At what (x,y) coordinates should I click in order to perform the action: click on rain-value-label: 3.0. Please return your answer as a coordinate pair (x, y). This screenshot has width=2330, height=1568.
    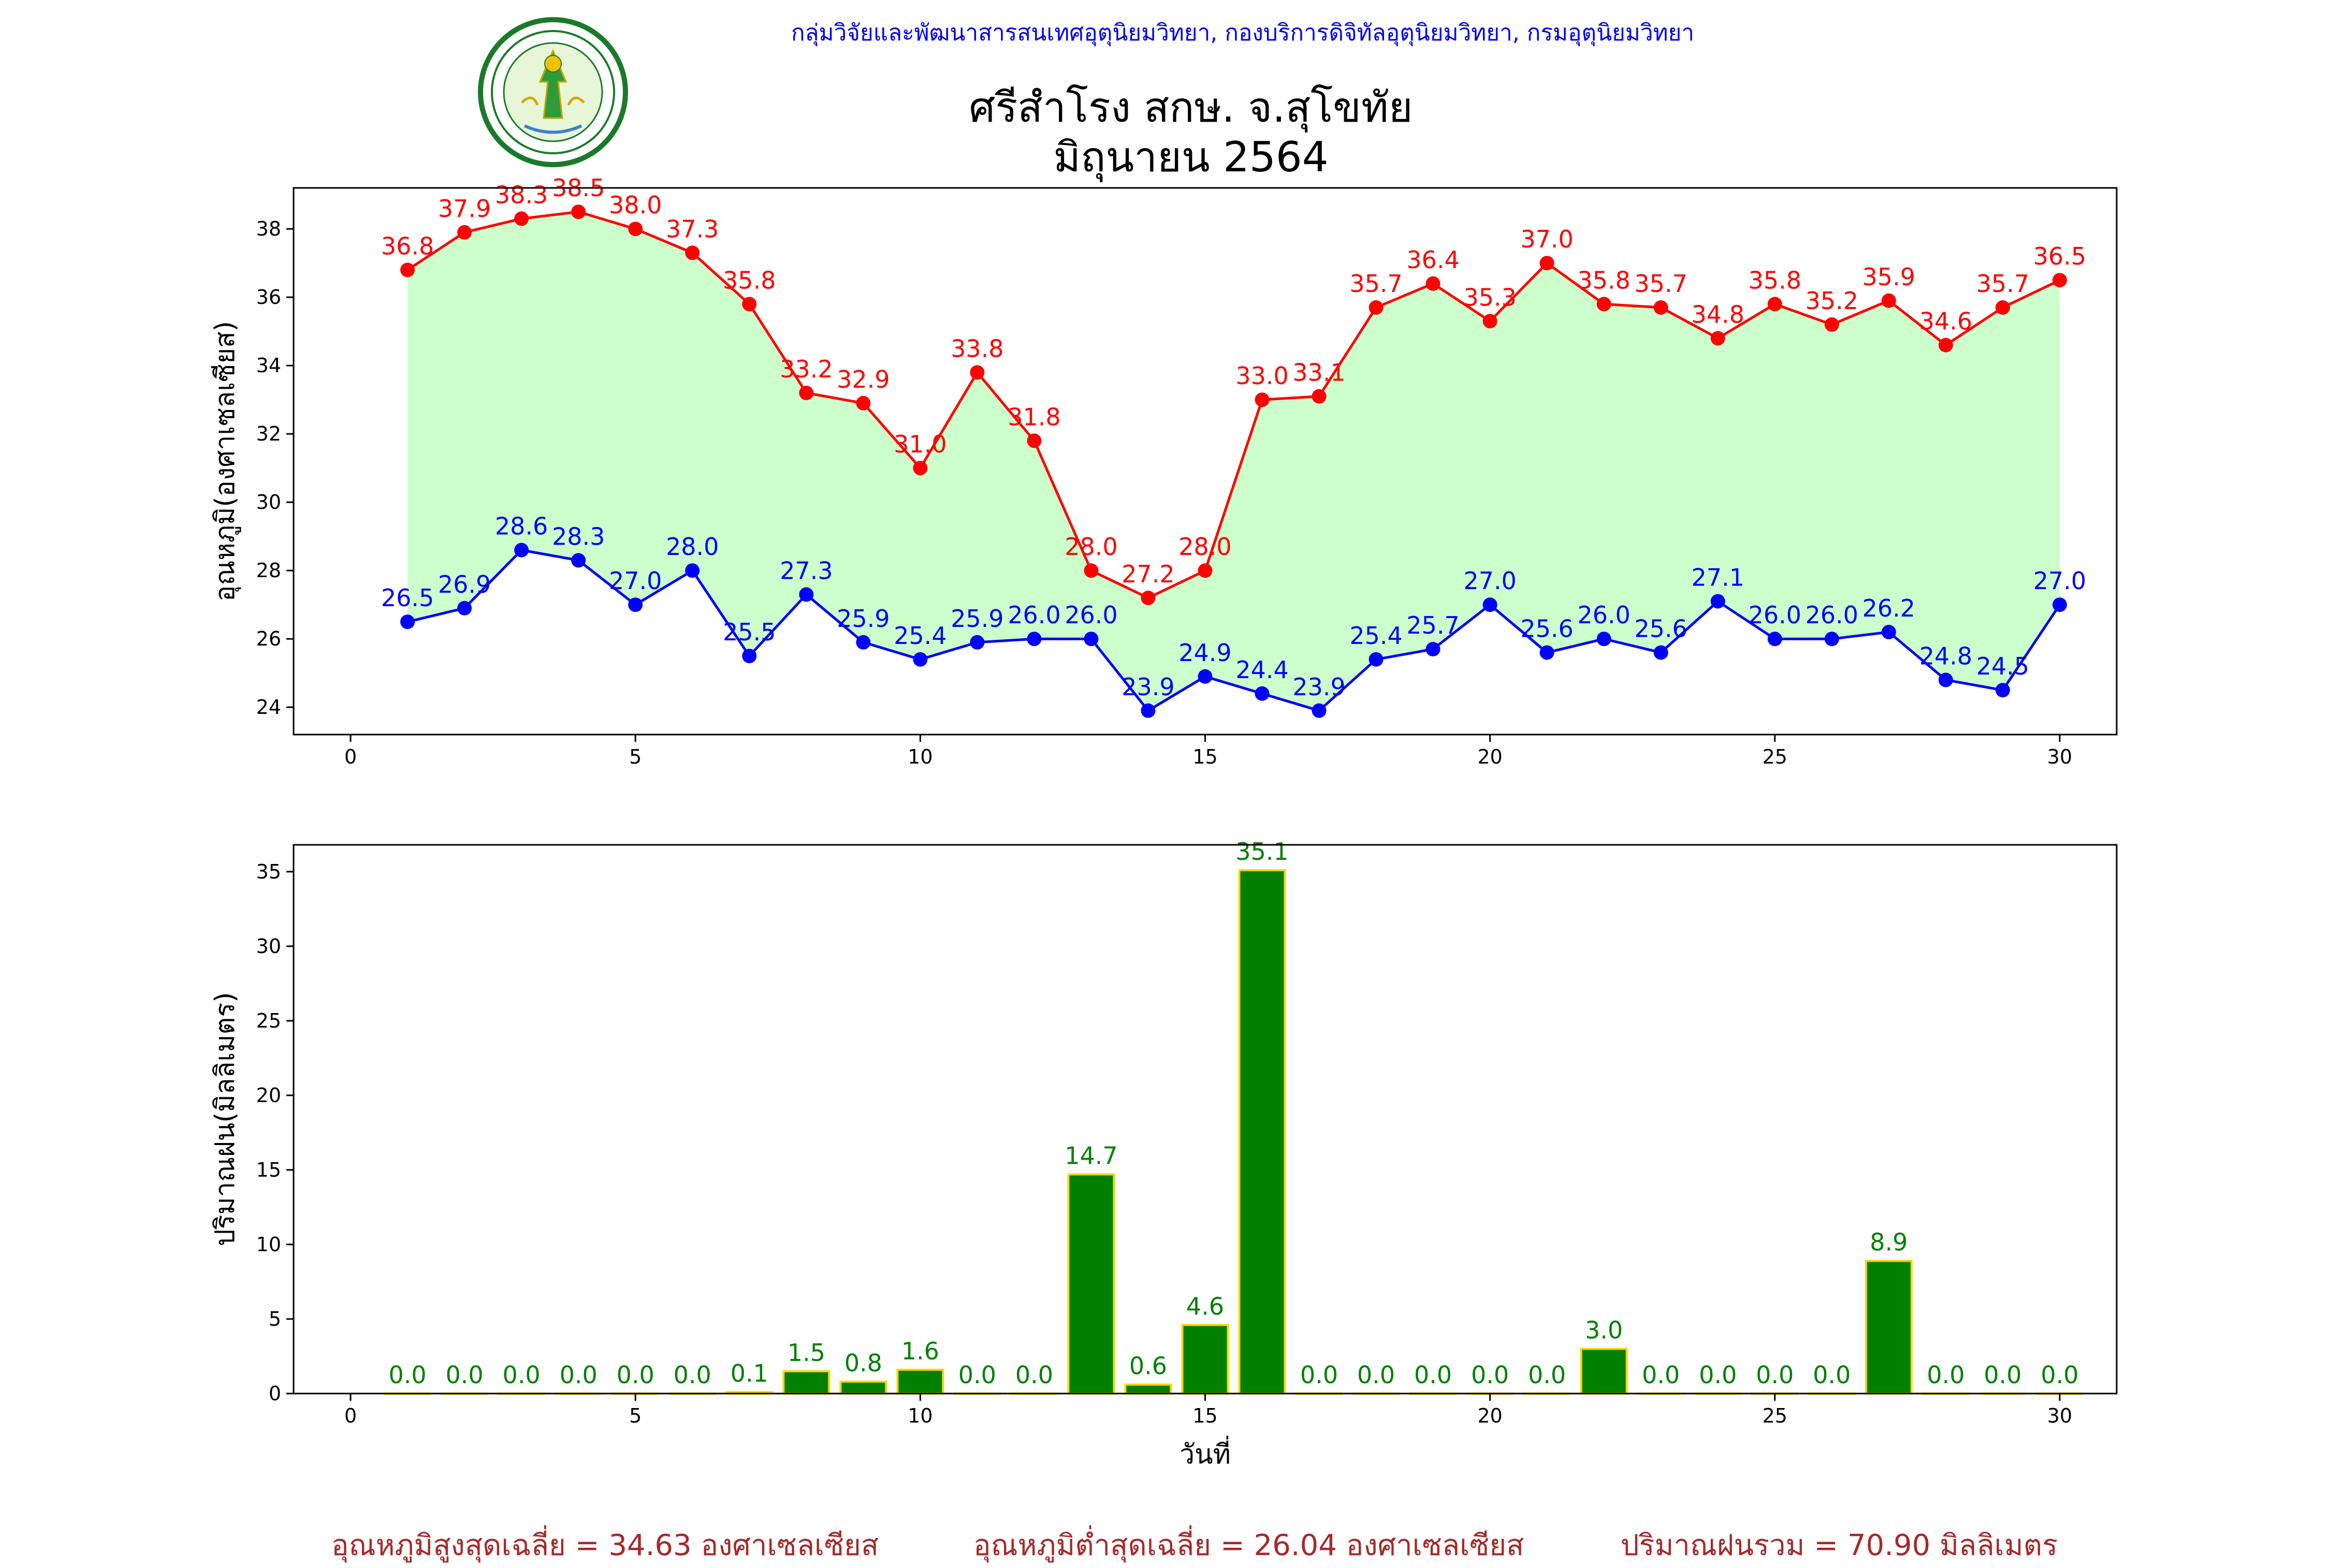
    Looking at the image, I should click on (1604, 1330).